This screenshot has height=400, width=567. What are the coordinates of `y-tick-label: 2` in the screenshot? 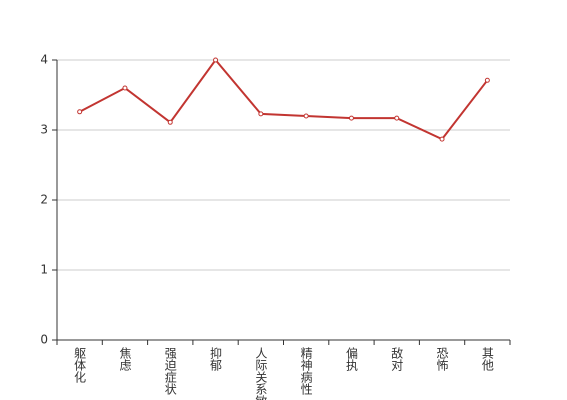 It's located at (44, 200).